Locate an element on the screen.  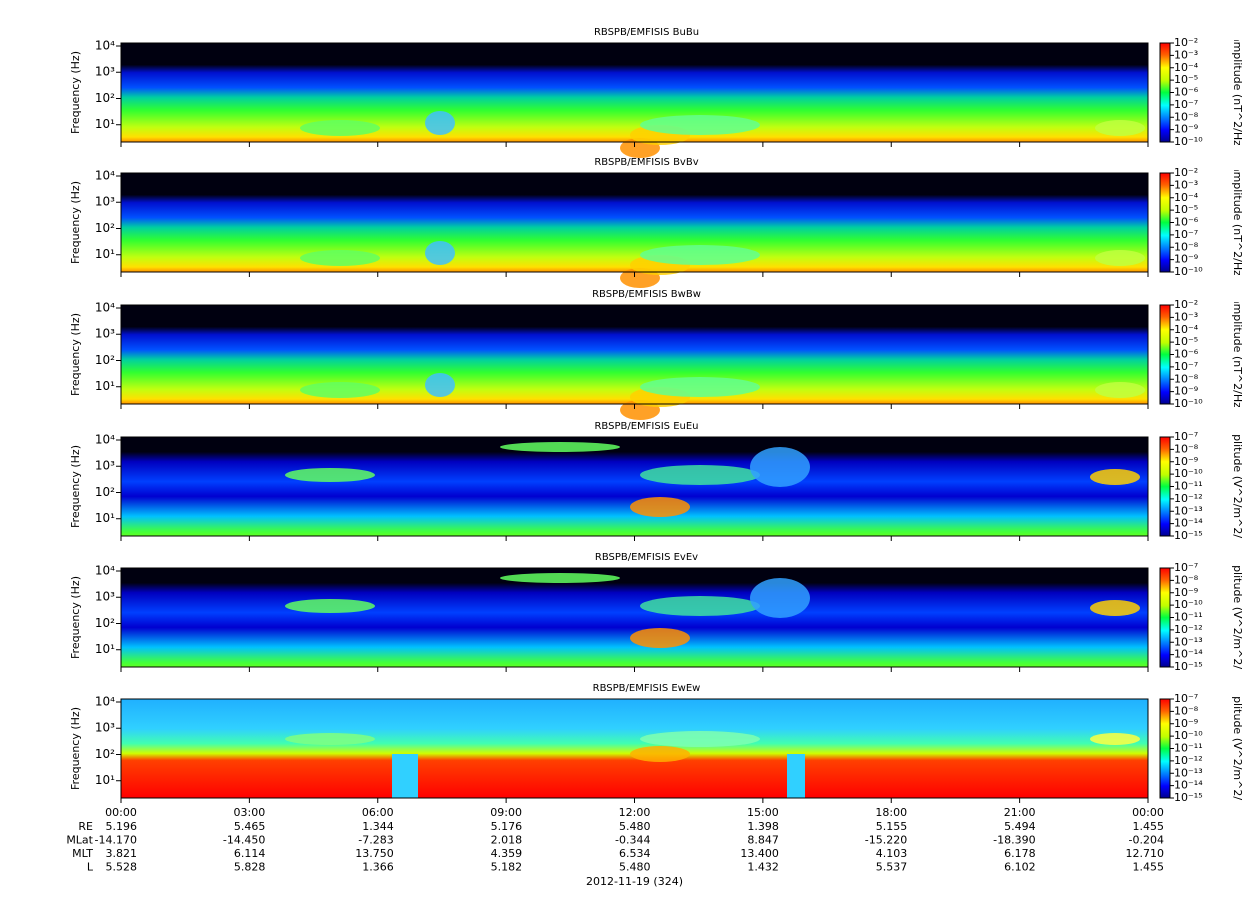
x-tick-label: 18:00 is located at coordinates (891, 812).